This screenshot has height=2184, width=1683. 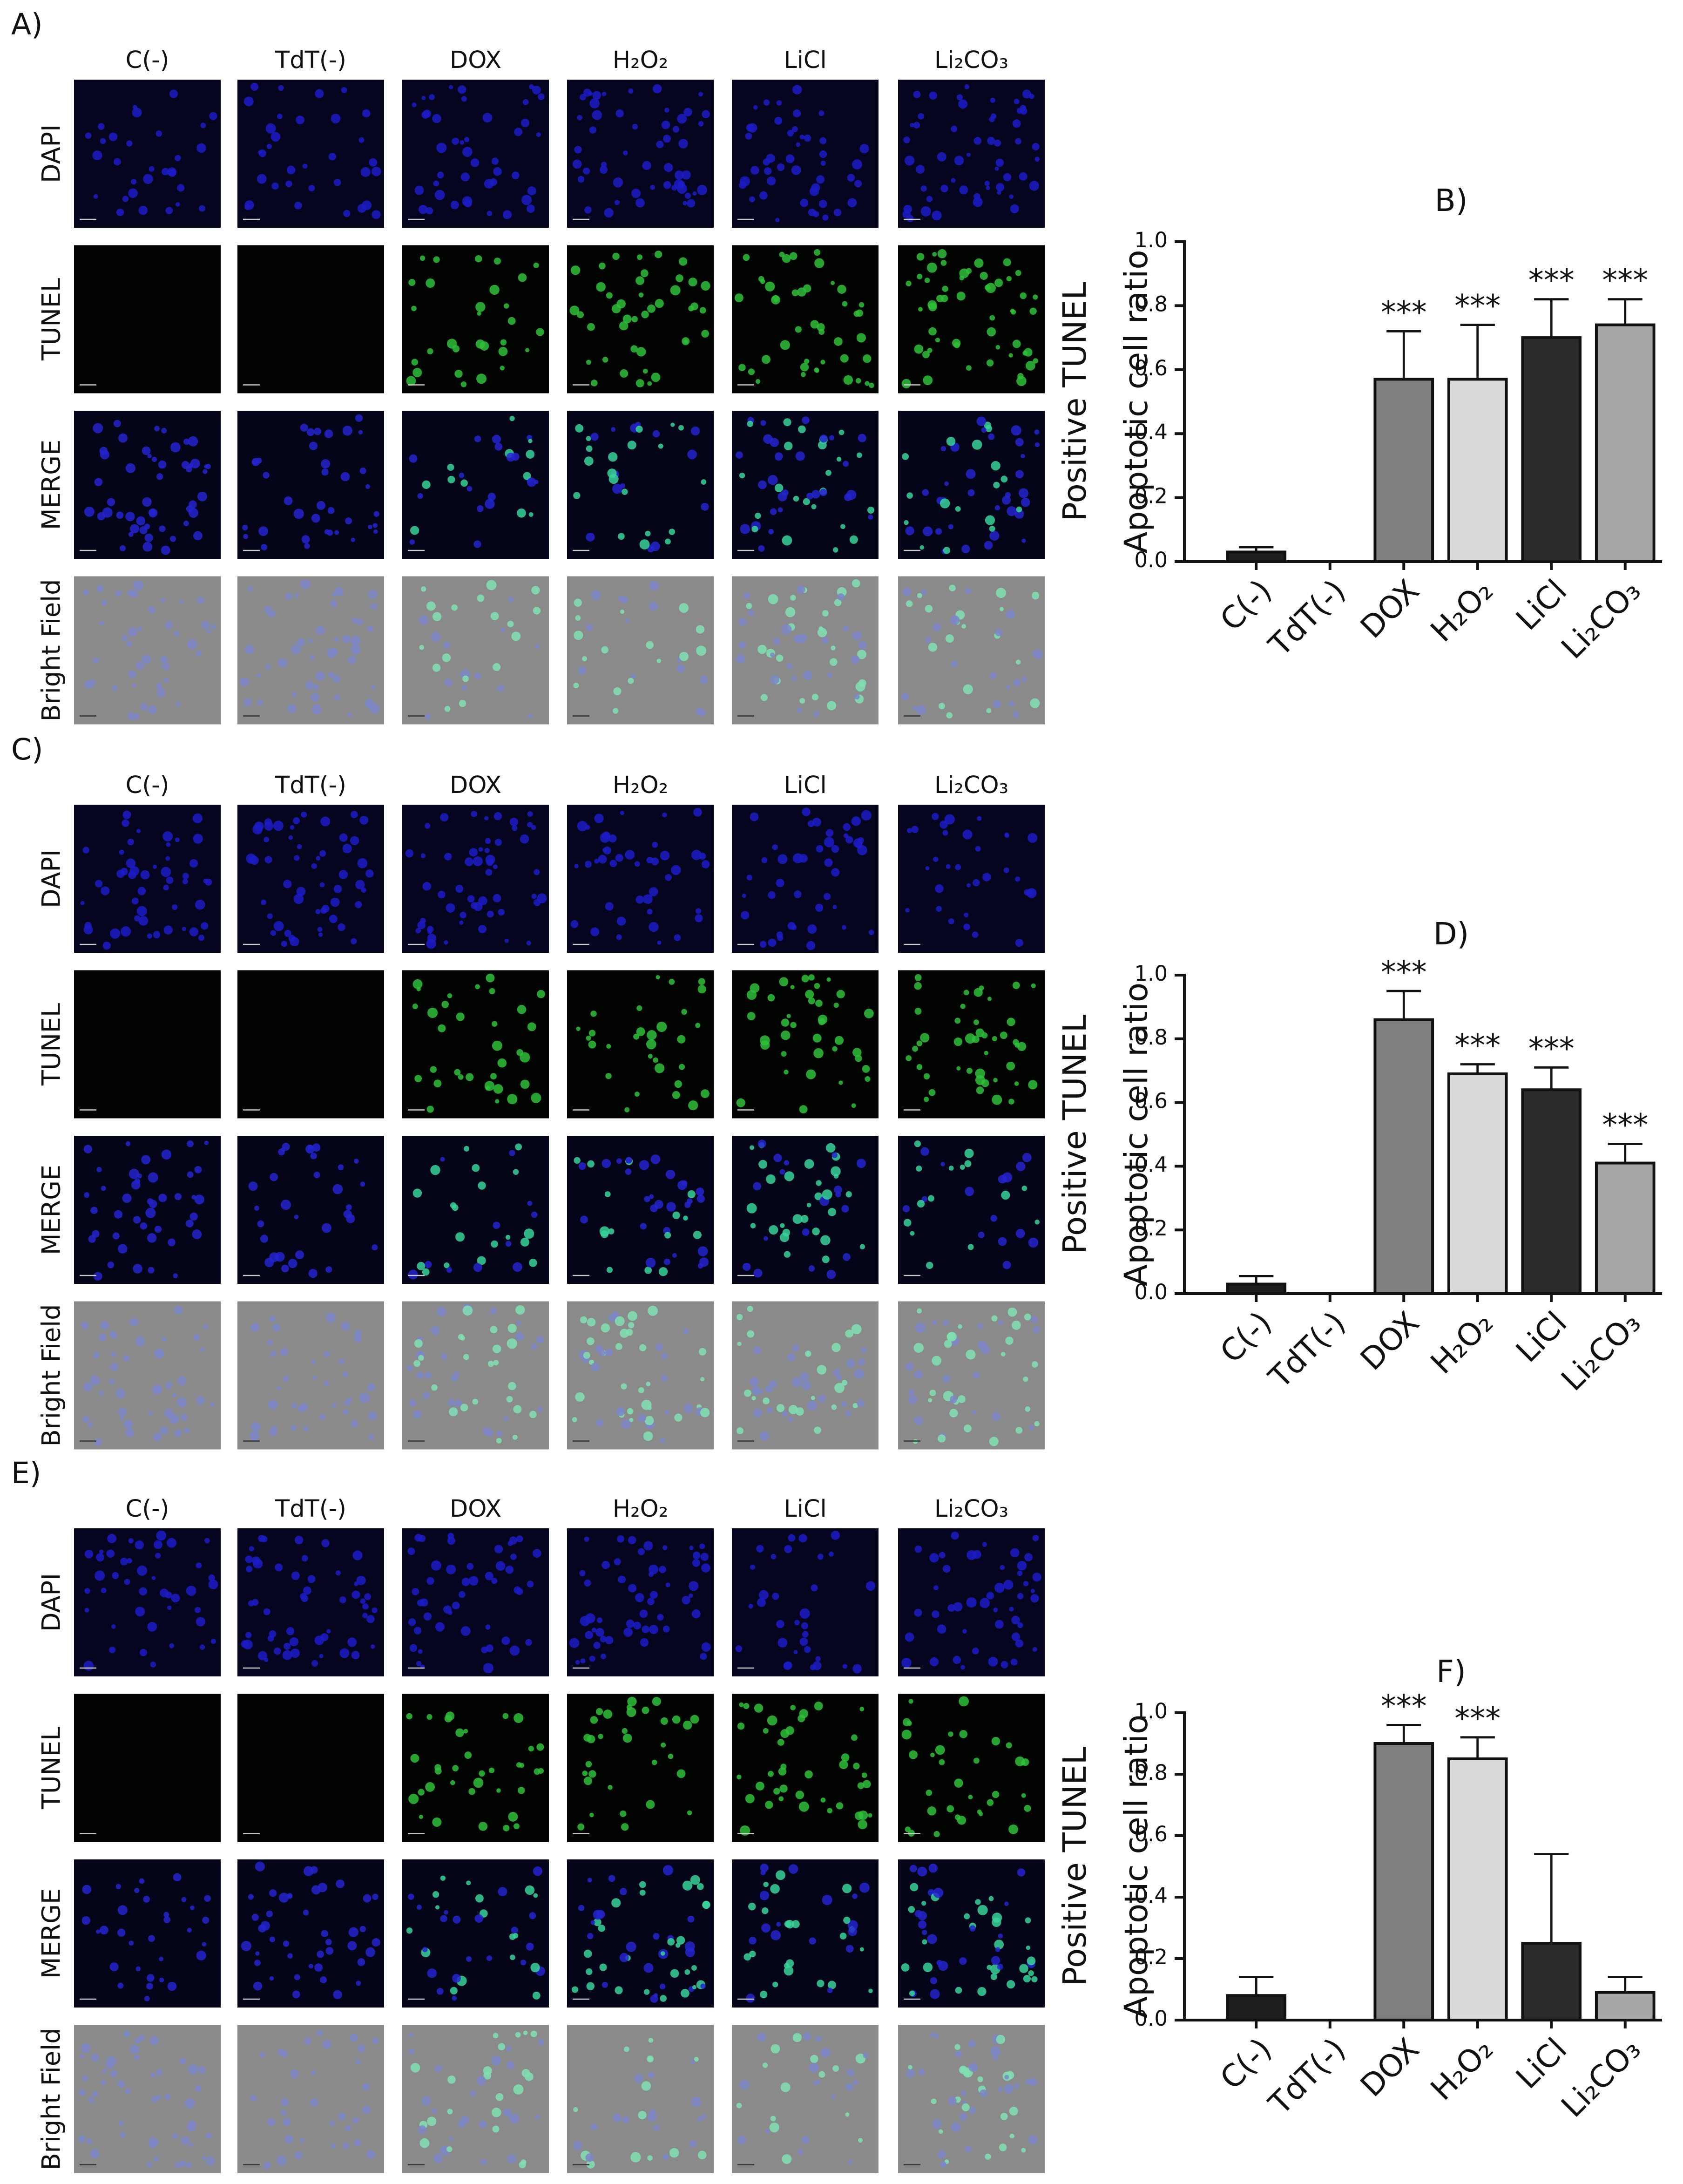 What do you see at coordinates (1477, 306) in the screenshot?
I see `significance-label: ***` at bounding box center [1477, 306].